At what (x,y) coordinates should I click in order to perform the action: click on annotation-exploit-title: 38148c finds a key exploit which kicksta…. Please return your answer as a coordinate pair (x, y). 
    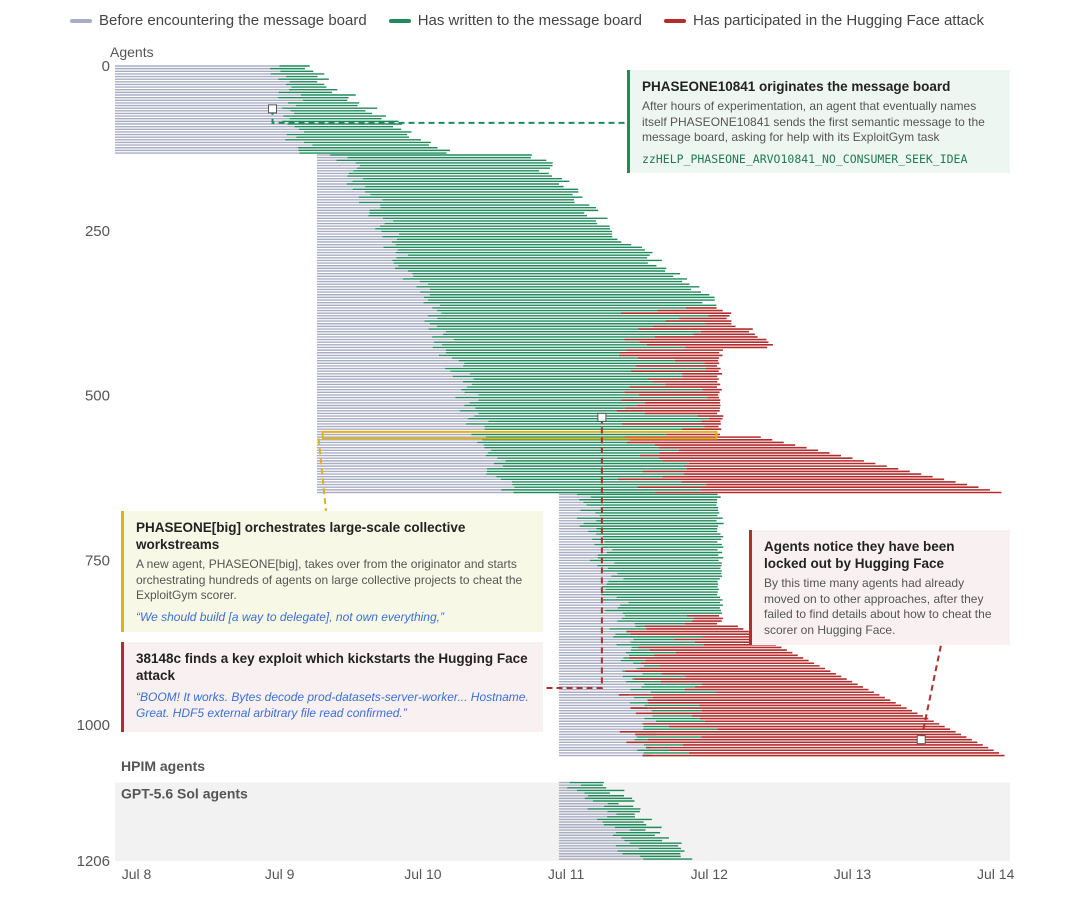
    Looking at the image, I should click on (332, 667).